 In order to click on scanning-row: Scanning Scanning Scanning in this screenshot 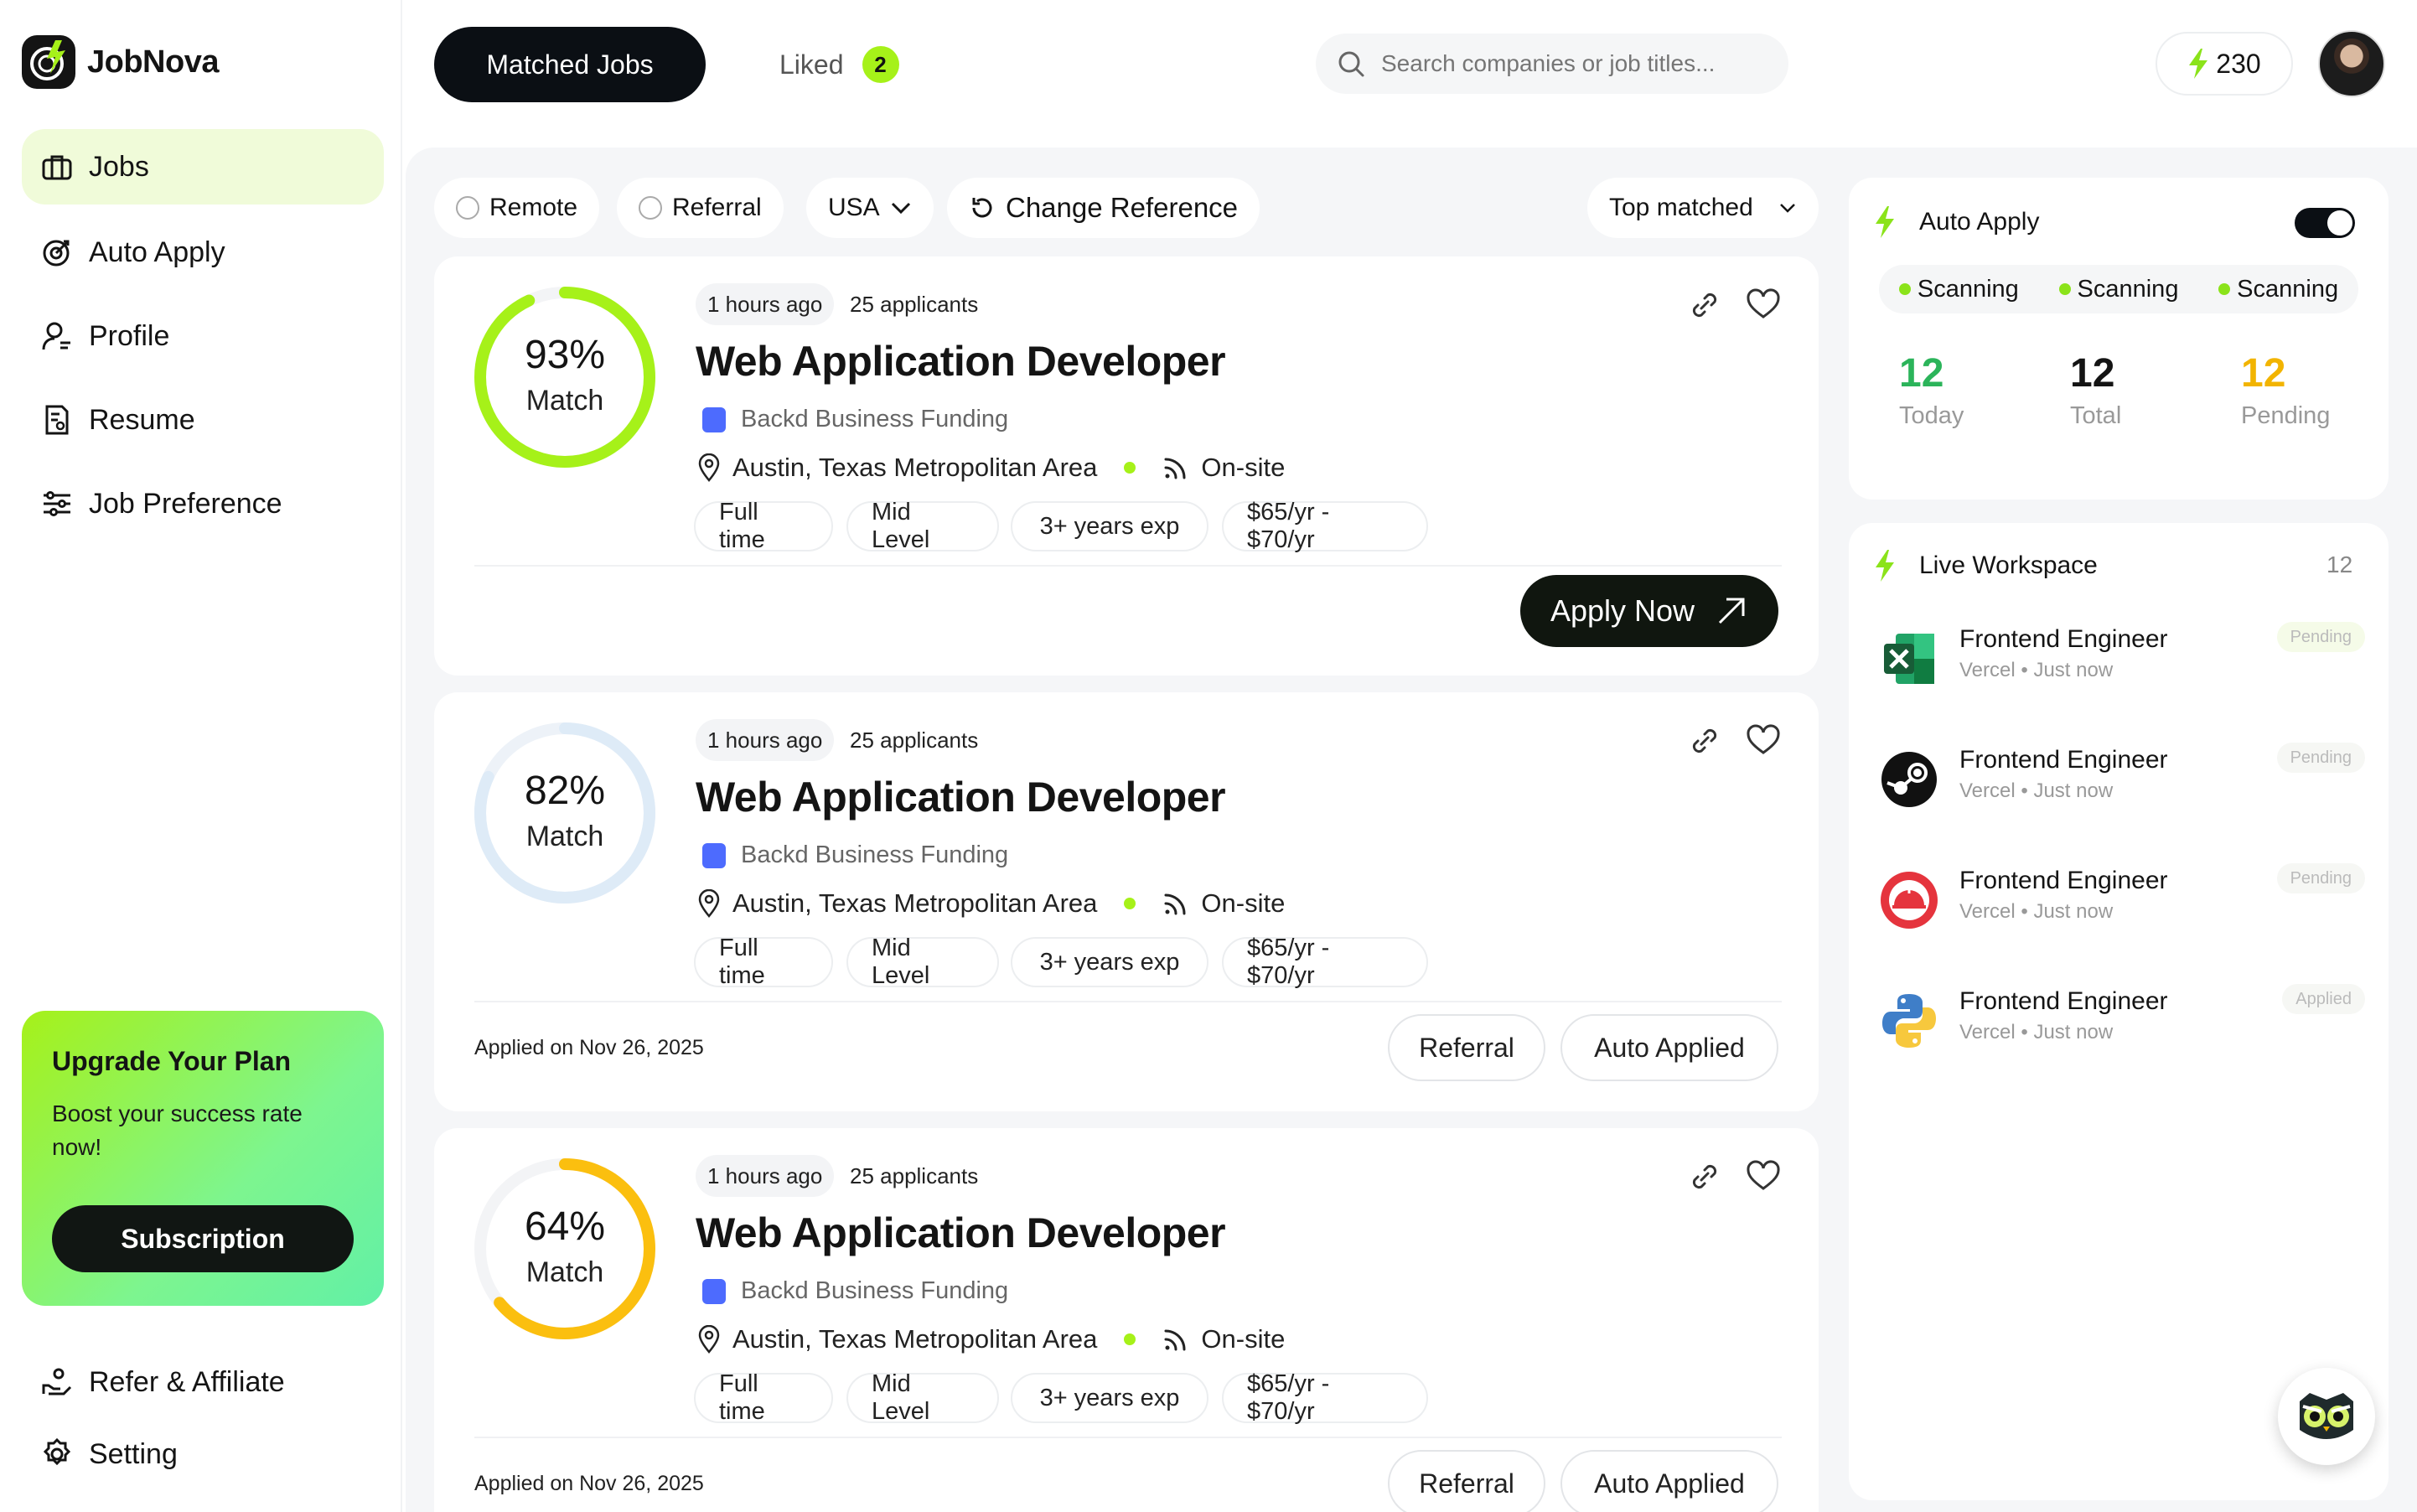, I will do `click(2118, 289)`.